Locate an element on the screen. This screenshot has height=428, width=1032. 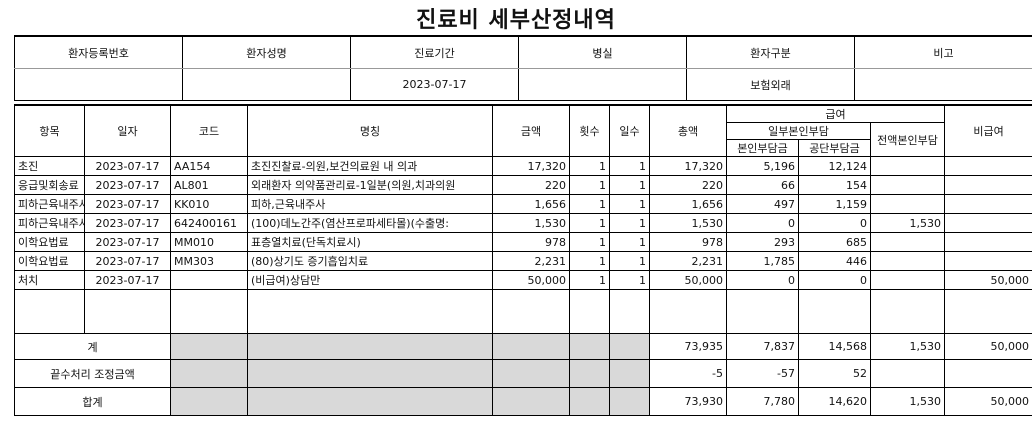
item-header: 항목 is located at coordinates (49, 130).